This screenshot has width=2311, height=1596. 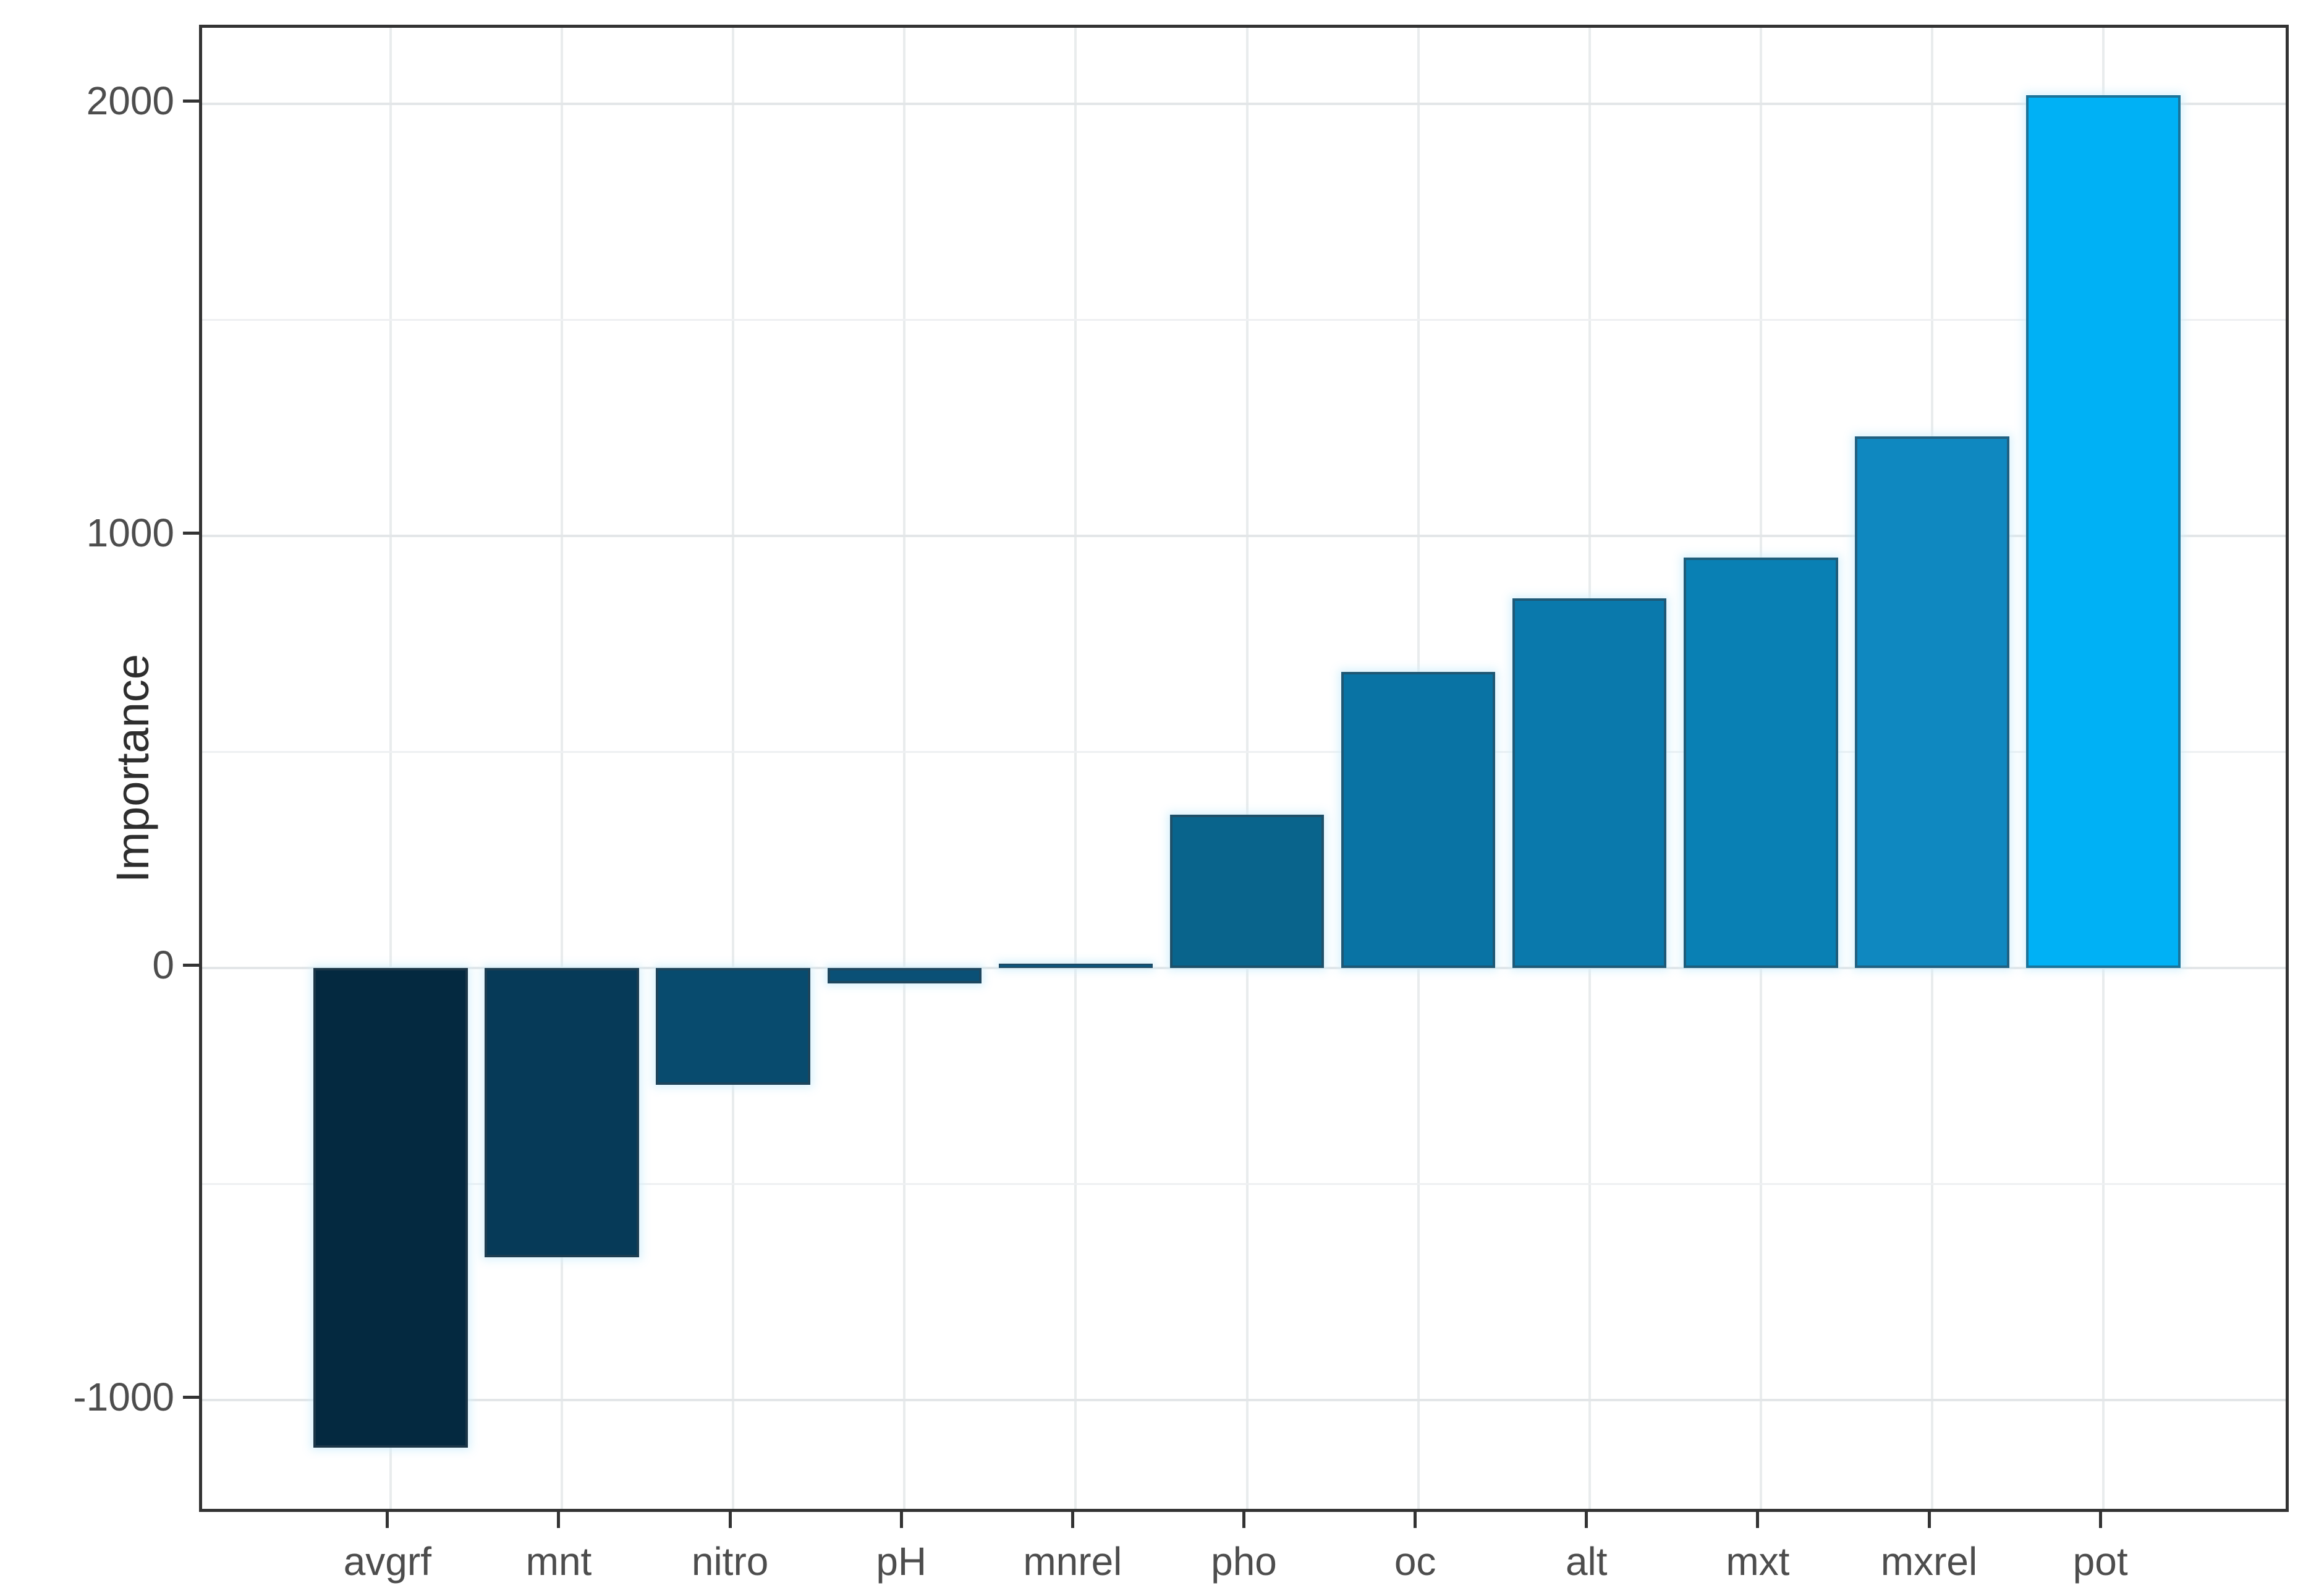 What do you see at coordinates (1072, 1561) in the screenshot?
I see `x-tick-label-mnrel: mnrel` at bounding box center [1072, 1561].